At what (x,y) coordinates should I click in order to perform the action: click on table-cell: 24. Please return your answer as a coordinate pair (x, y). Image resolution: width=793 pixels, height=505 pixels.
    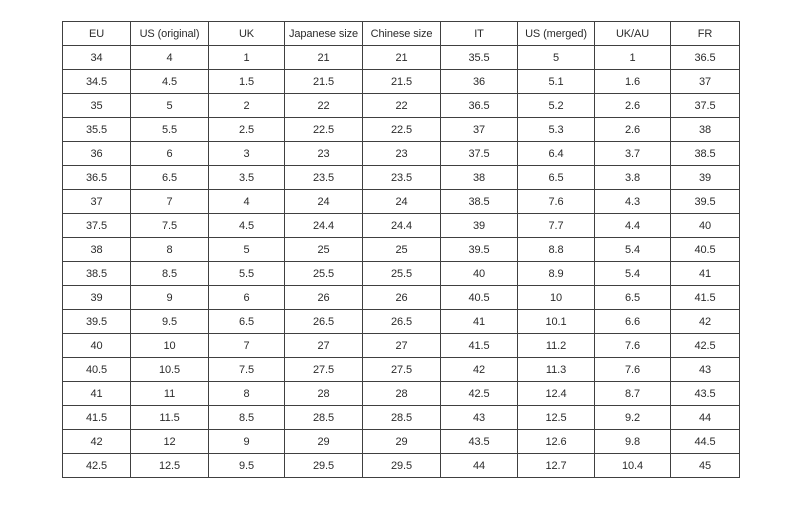
    Looking at the image, I should click on (401, 201).